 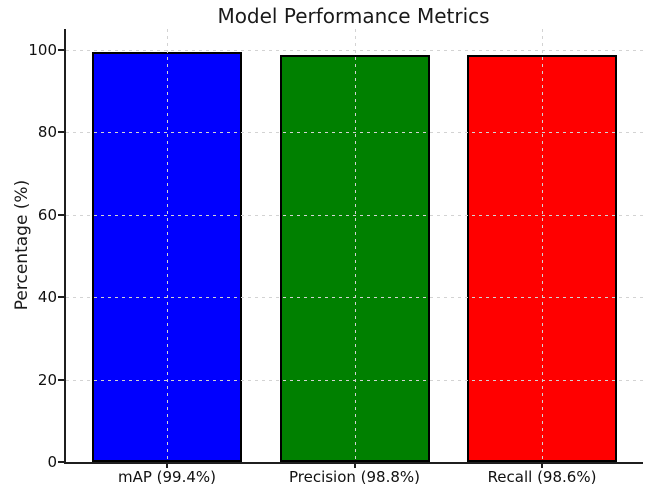 What do you see at coordinates (42, 49) in the screenshot?
I see `y-tick-label: 100` at bounding box center [42, 49].